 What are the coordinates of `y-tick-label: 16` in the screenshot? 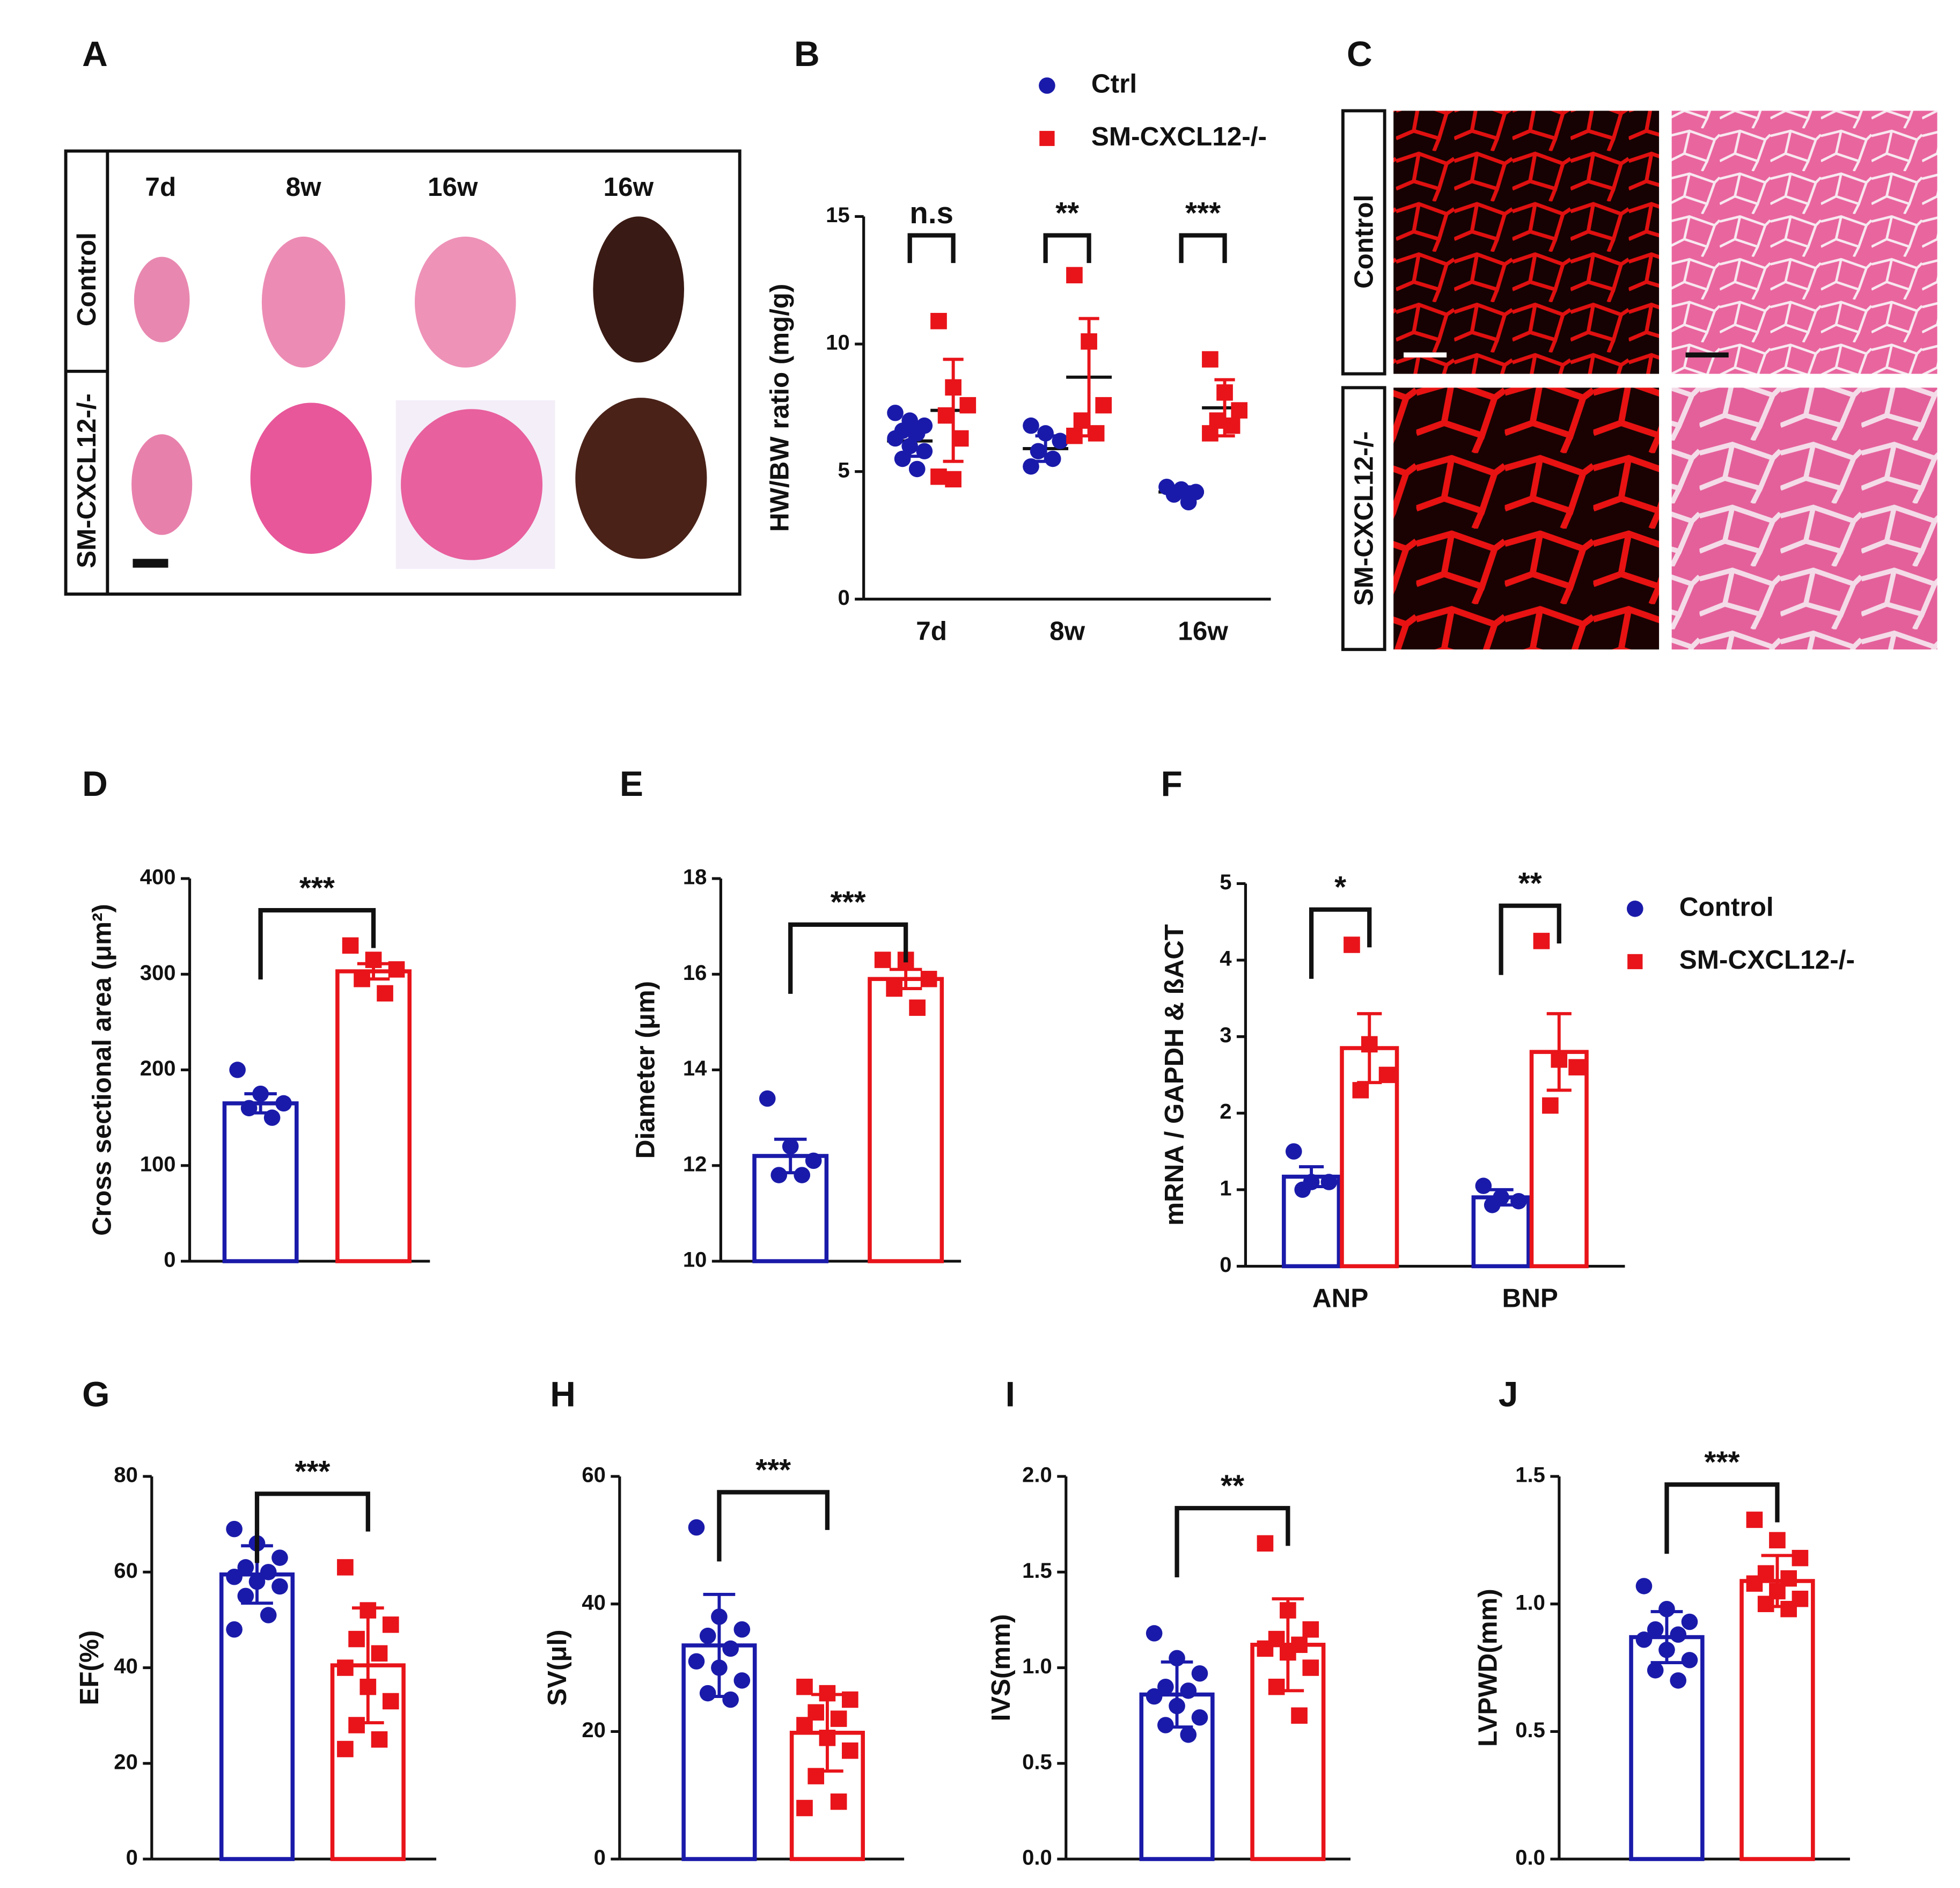 It's located at (695, 973).